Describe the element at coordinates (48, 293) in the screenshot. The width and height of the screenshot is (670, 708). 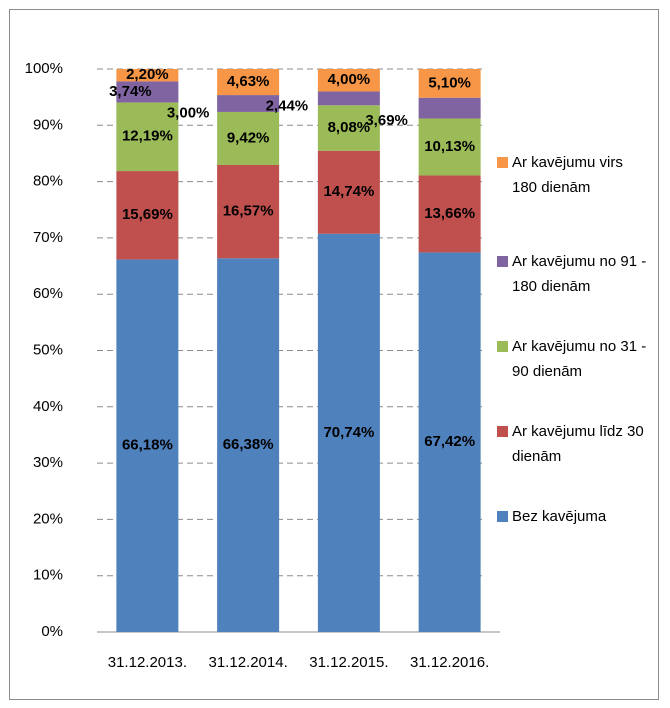
I see `y-tick-label: 60%` at that location.